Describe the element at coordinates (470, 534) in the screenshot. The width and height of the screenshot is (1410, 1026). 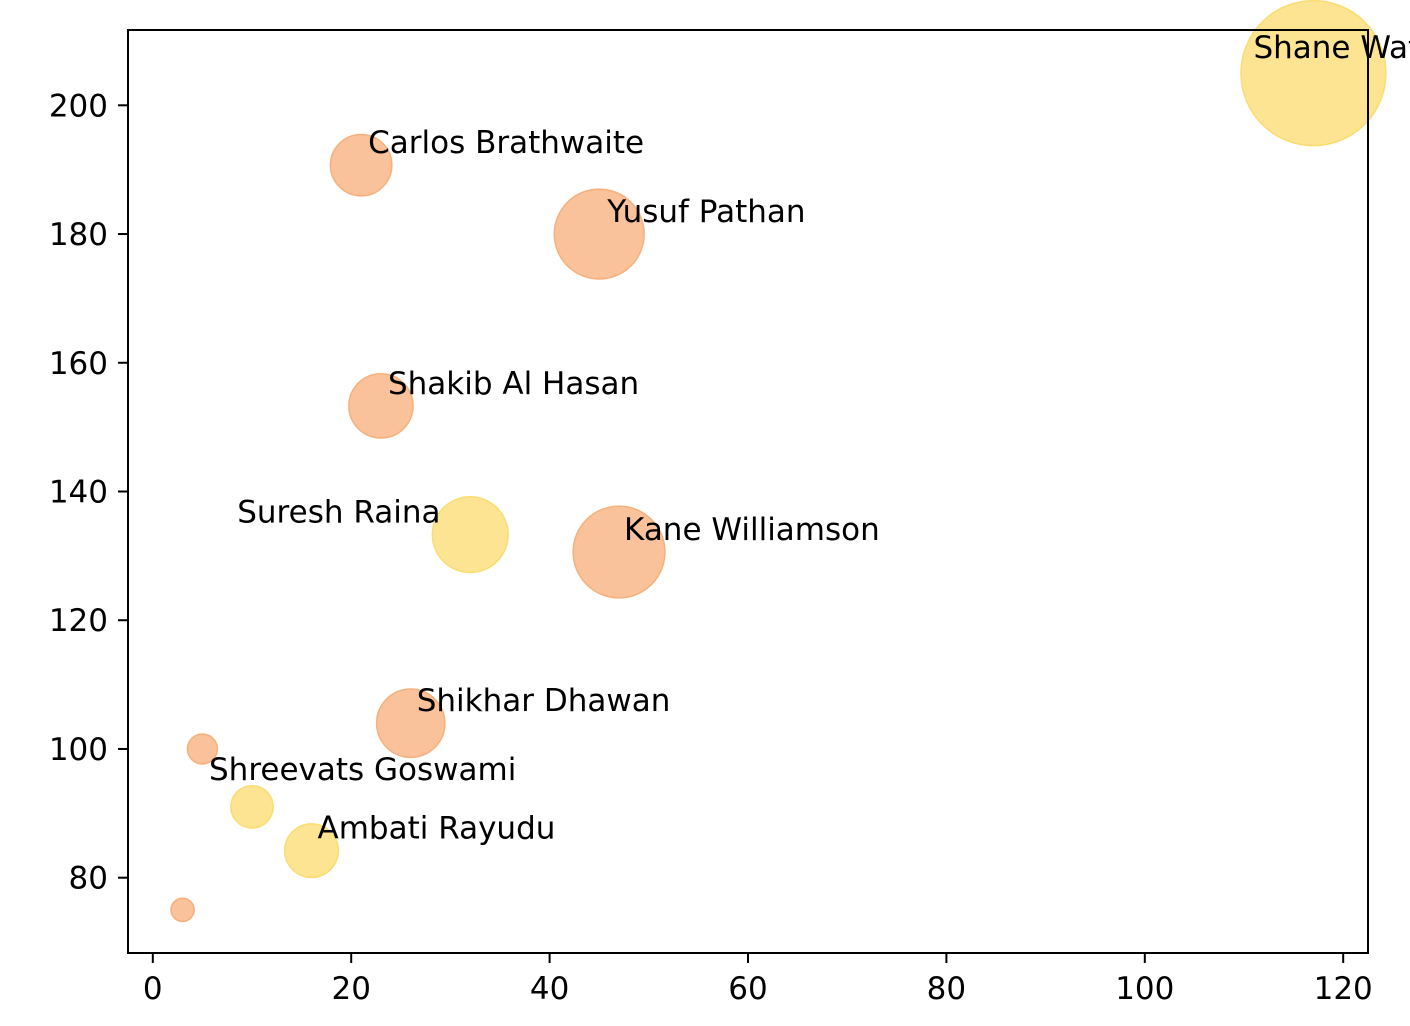
I see `bubble-suresh-raina` at that location.